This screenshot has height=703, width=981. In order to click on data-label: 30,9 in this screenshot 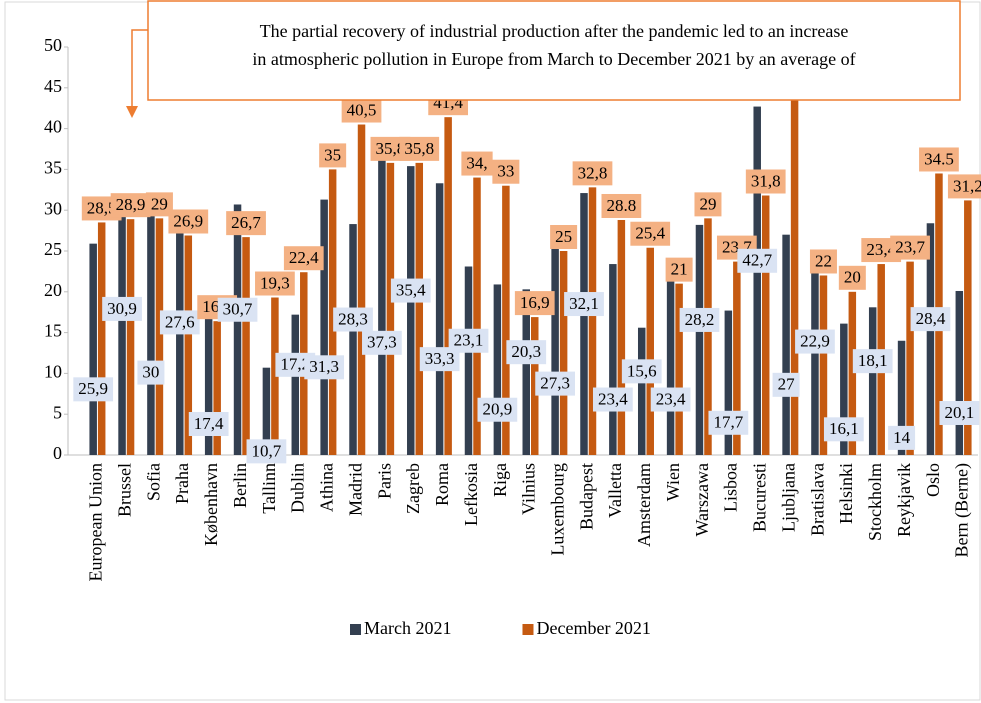, I will do `click(122, 308)`.